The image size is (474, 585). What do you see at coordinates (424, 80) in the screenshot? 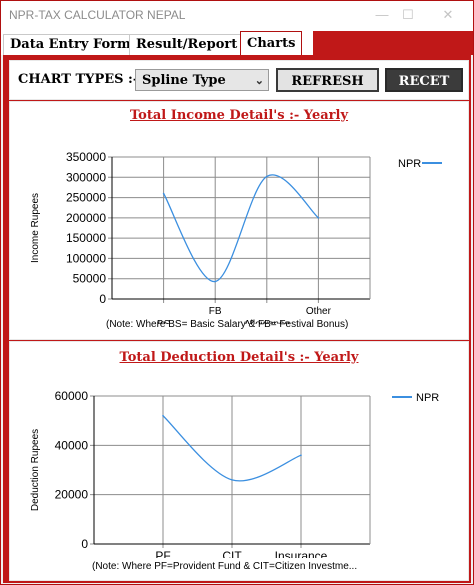
I see `recet-button: RECET` at bounding box center [424, 80].